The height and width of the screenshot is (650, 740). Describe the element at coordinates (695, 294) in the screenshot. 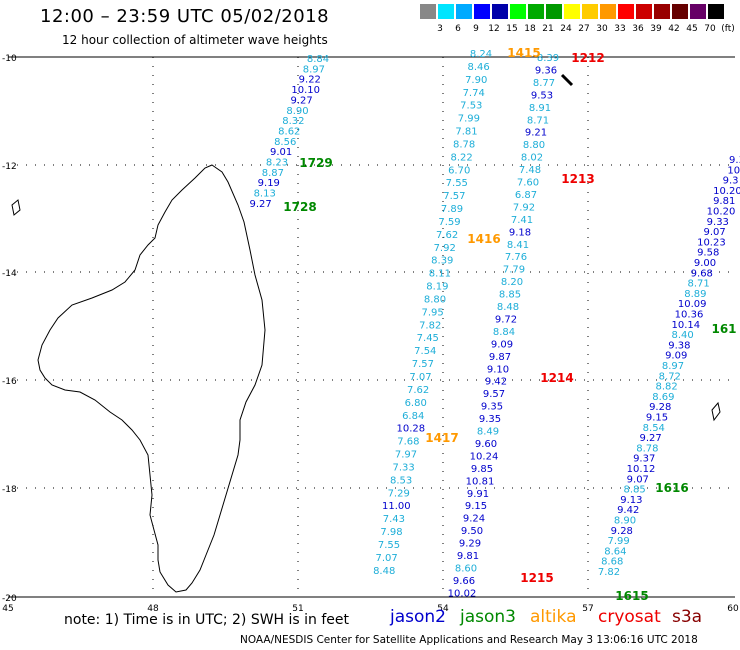

I see `wave-height-label: 8.89` at that location.